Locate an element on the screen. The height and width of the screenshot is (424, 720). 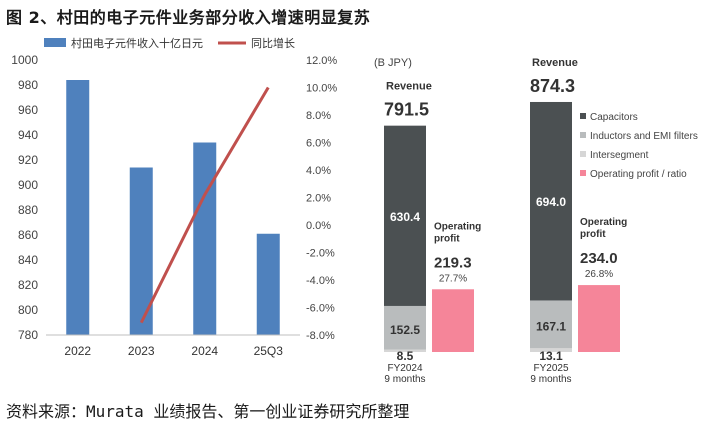
revenue-total: 874.3 is located at coordinates (552, 86).